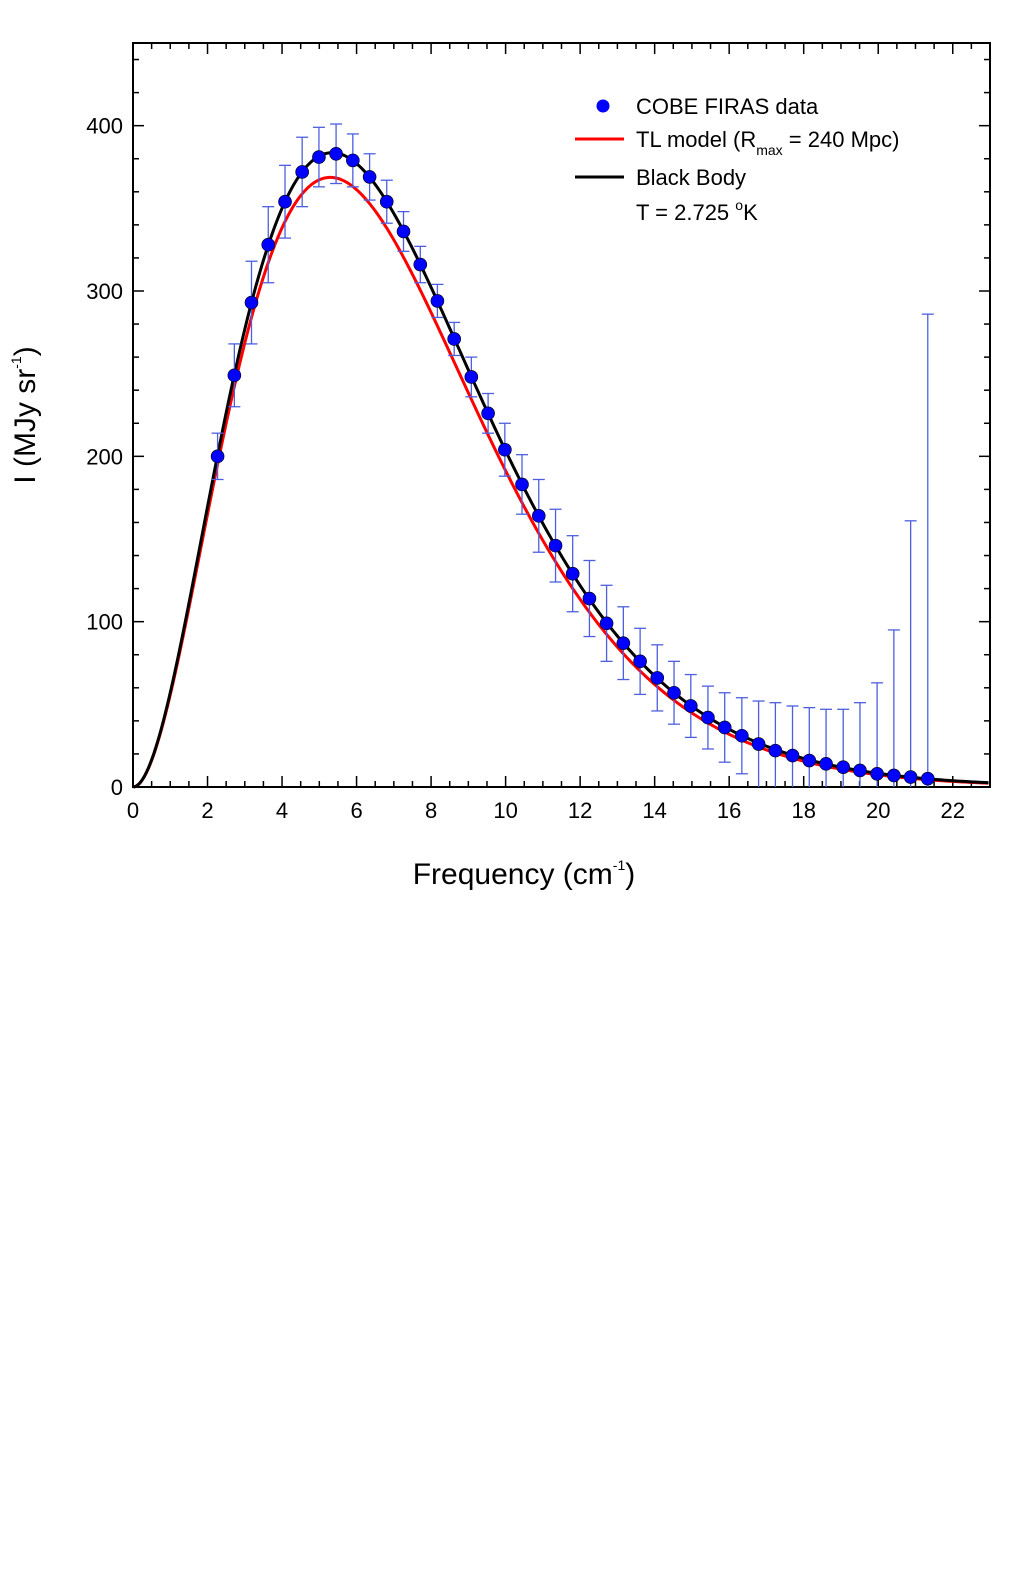 This screenshot has height=1591, width=1023. Describe the element at coordinates (691, 177) in the screenshot. I see `legend-bb-label: Black Body` at that location.